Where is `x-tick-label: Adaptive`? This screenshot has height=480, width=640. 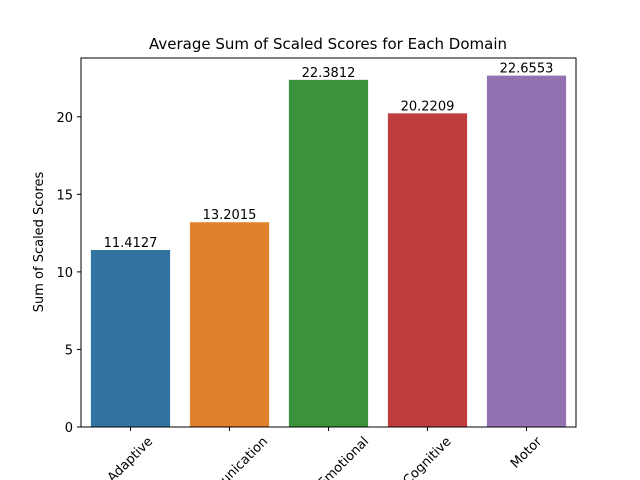 x-tick-label: Adaptive is located at coordinates (130, 457).